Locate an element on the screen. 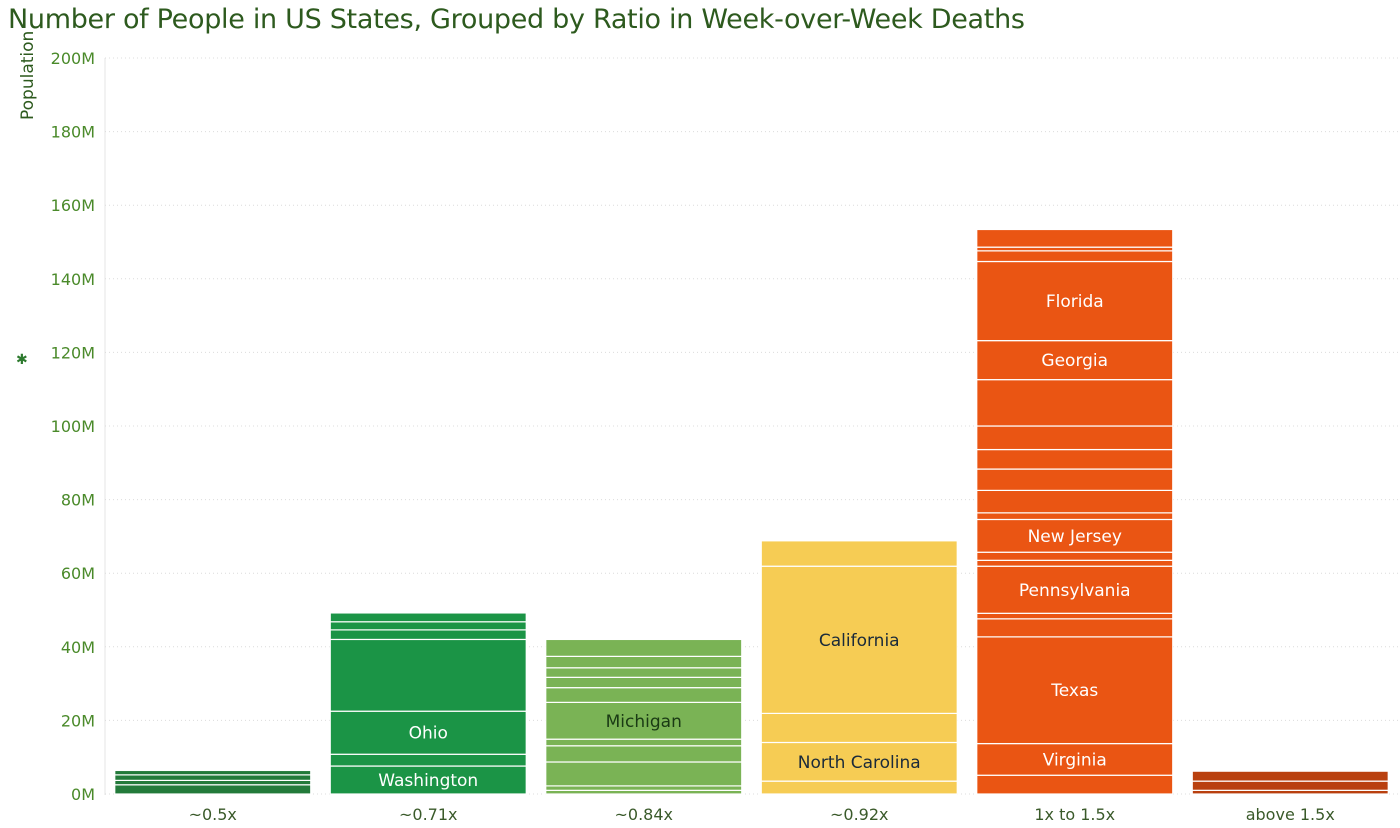 This screenshot has width=1400, height=828. x-tick-label: 1x to 1.5x is located at coordinates (1074, 814).